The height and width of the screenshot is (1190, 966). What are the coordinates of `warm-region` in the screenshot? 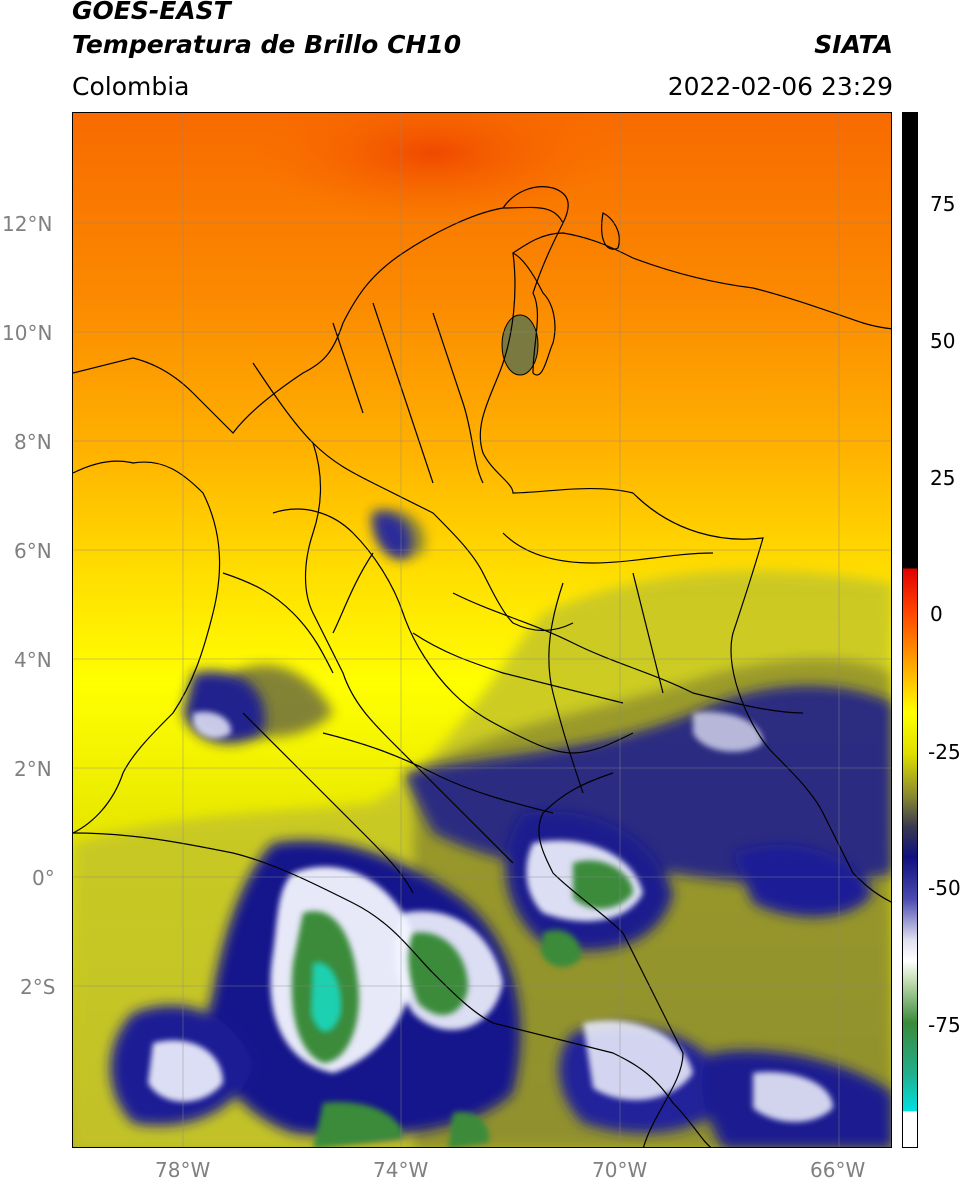 It's located at (433, 168).